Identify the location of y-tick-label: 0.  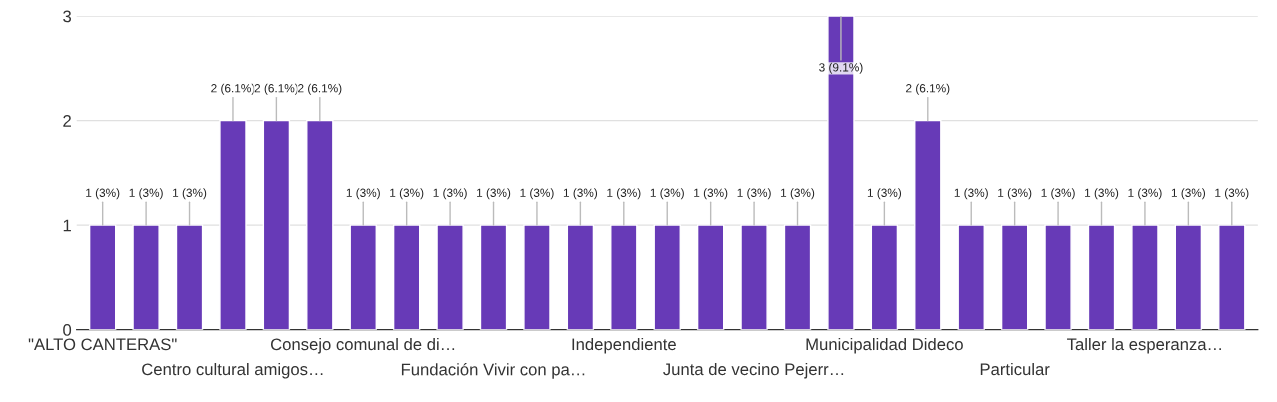
(67, 330).